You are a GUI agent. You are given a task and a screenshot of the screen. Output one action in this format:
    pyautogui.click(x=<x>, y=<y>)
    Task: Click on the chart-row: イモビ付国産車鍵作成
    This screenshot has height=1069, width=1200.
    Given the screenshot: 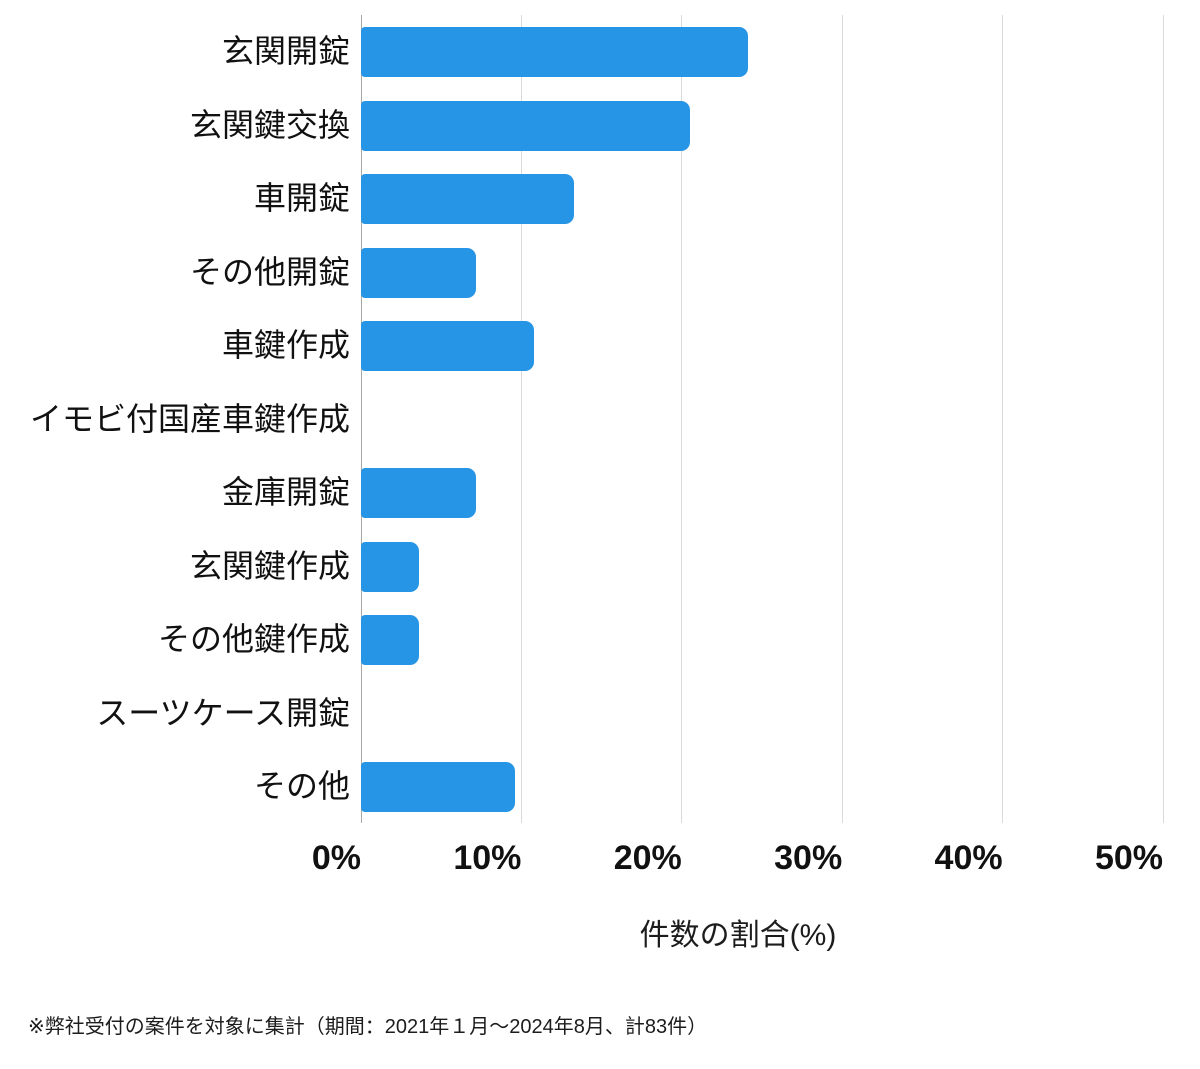 What is the action you would take?
    pyautogui.click(x=600, y=420)
    